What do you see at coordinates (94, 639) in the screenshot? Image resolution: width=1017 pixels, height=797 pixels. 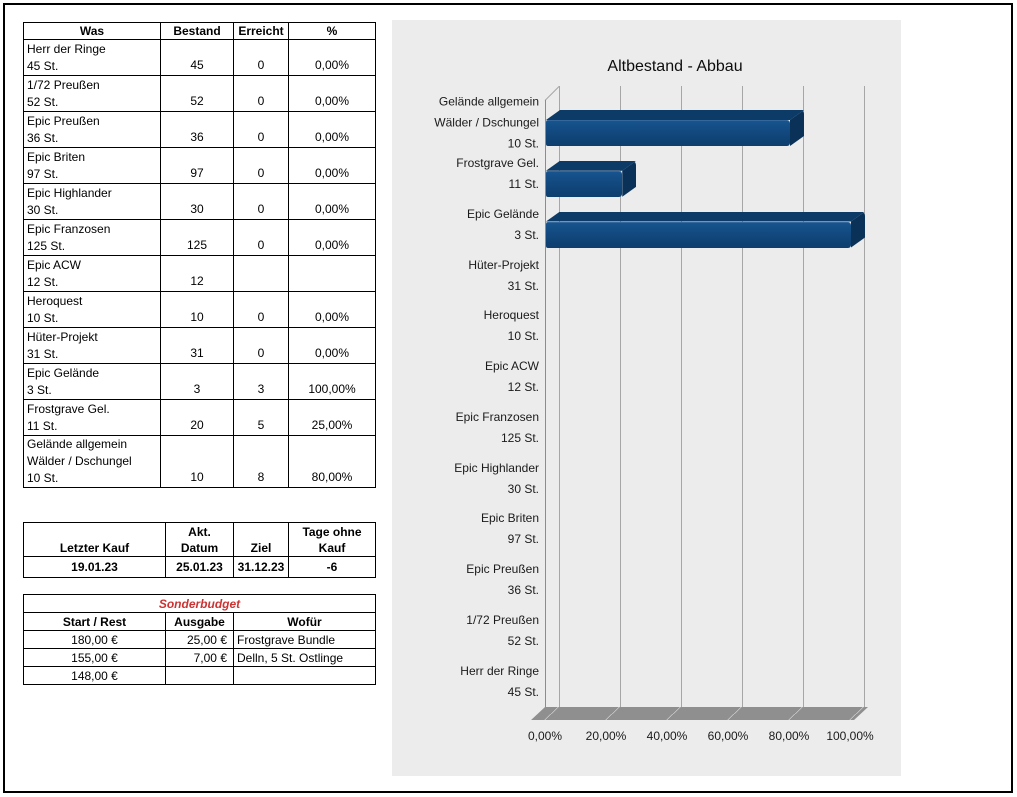 I see `start-rest-cell: 180,00 €` at bounding box center [94, 639].